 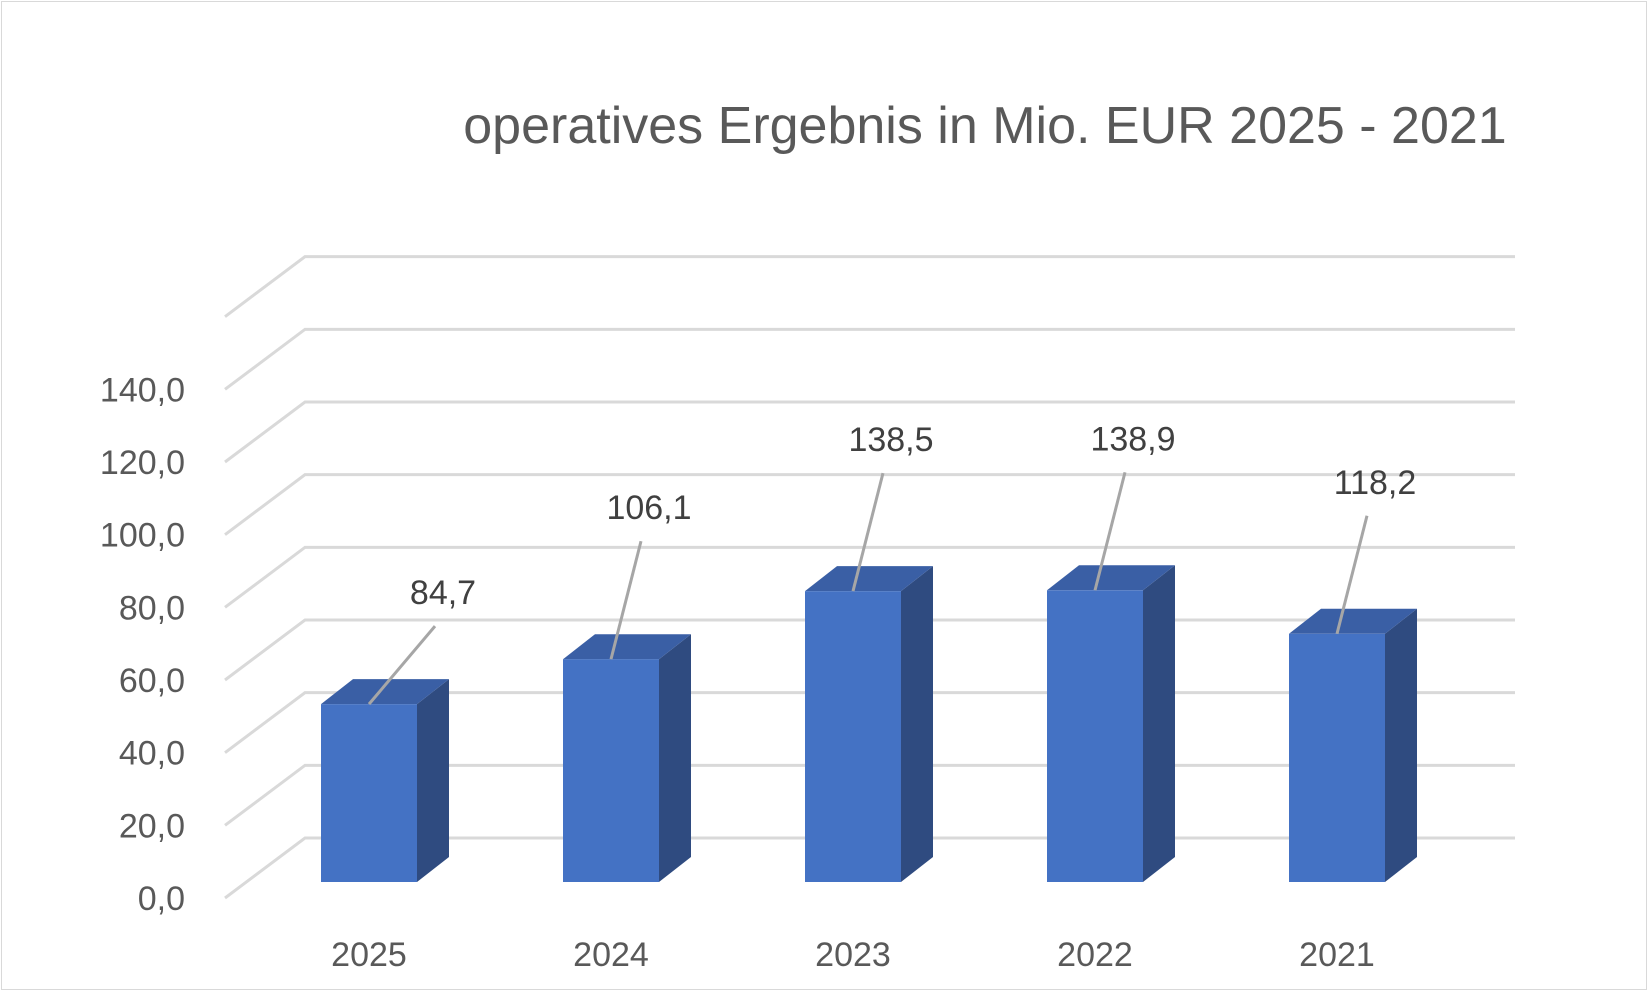 What do you see at coordinates (142, 390) in the screenshot?
I see `y-tick-label: 140,0` at bounding box center [142, 390].